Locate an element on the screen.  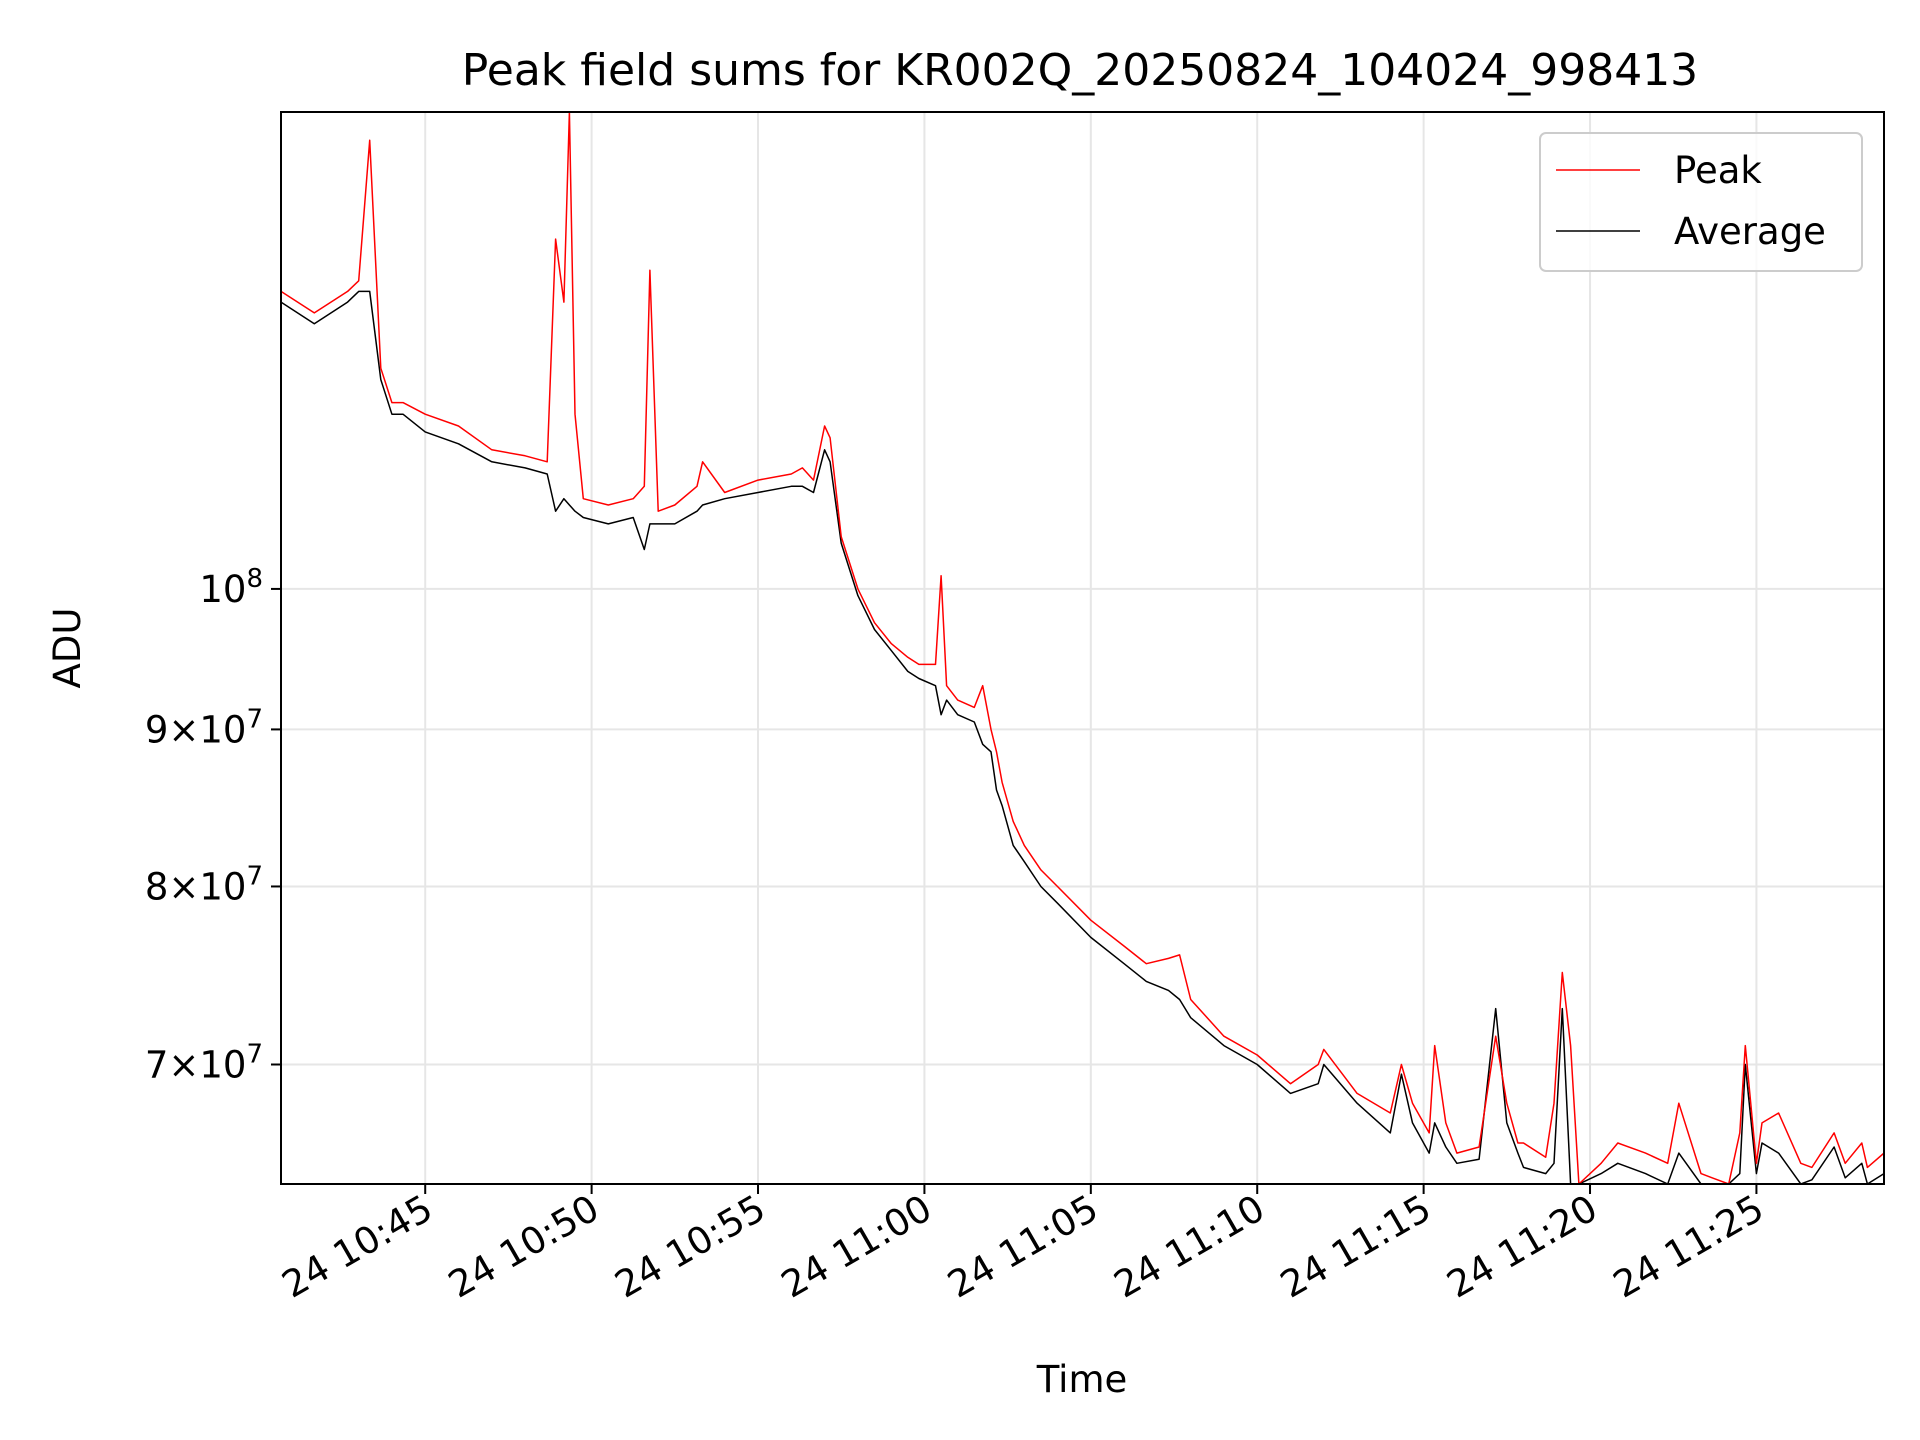
y-axis-ticks: 7×107 8×107 9×107 108 is located at coordinates (213, 825).